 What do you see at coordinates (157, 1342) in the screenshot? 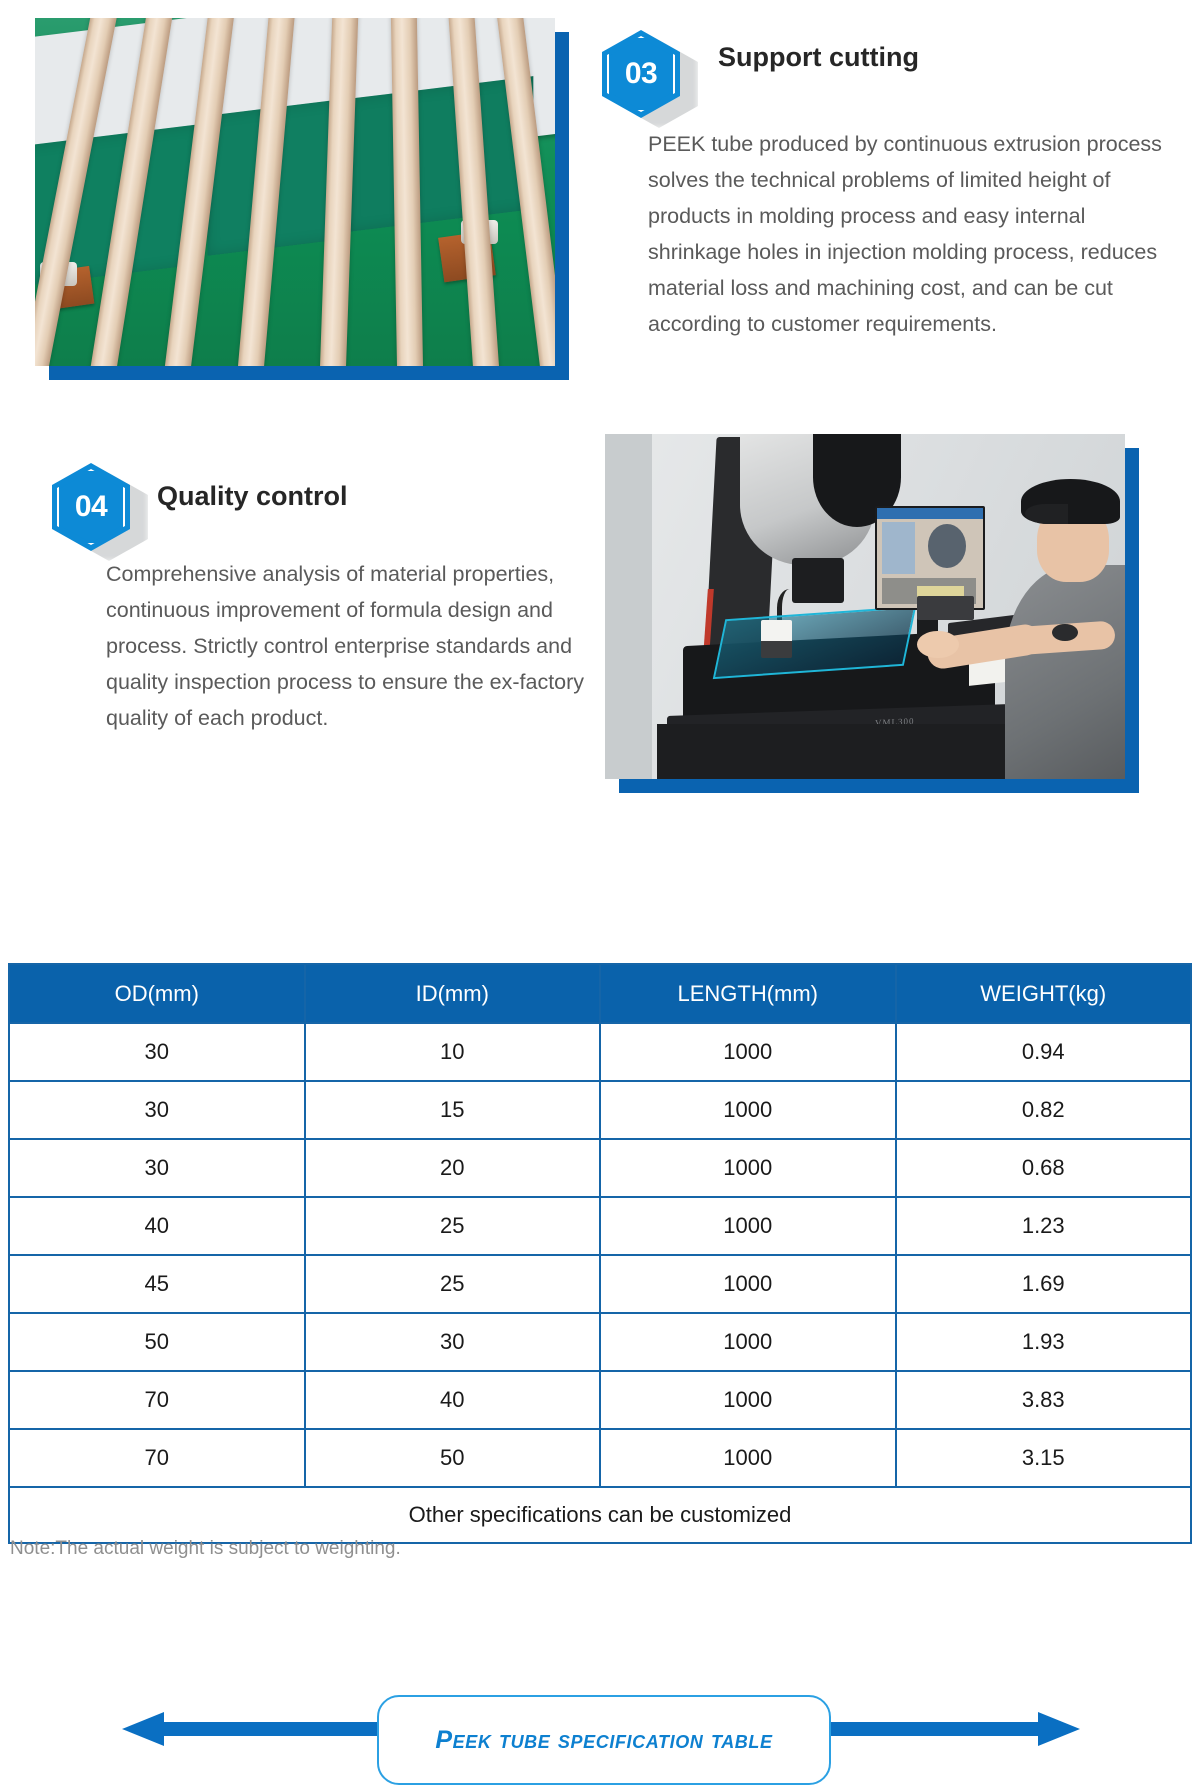
I see `cell-od: 50` at bounding box center [157, 1342].